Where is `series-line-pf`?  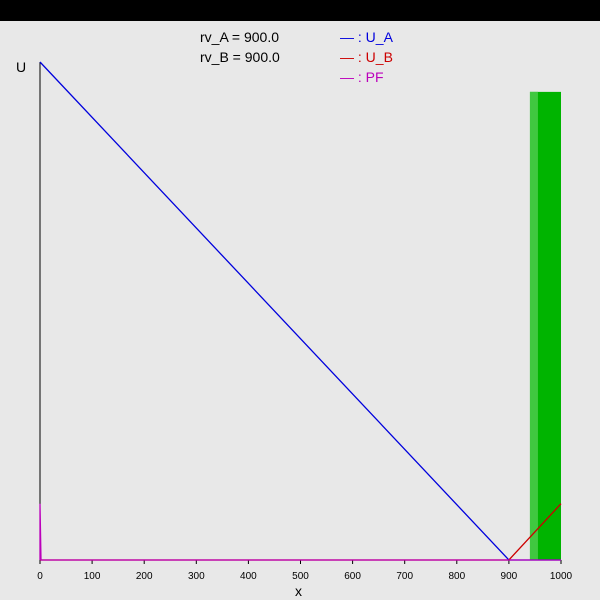 series-line-pf is located at coordinates (300, 532).